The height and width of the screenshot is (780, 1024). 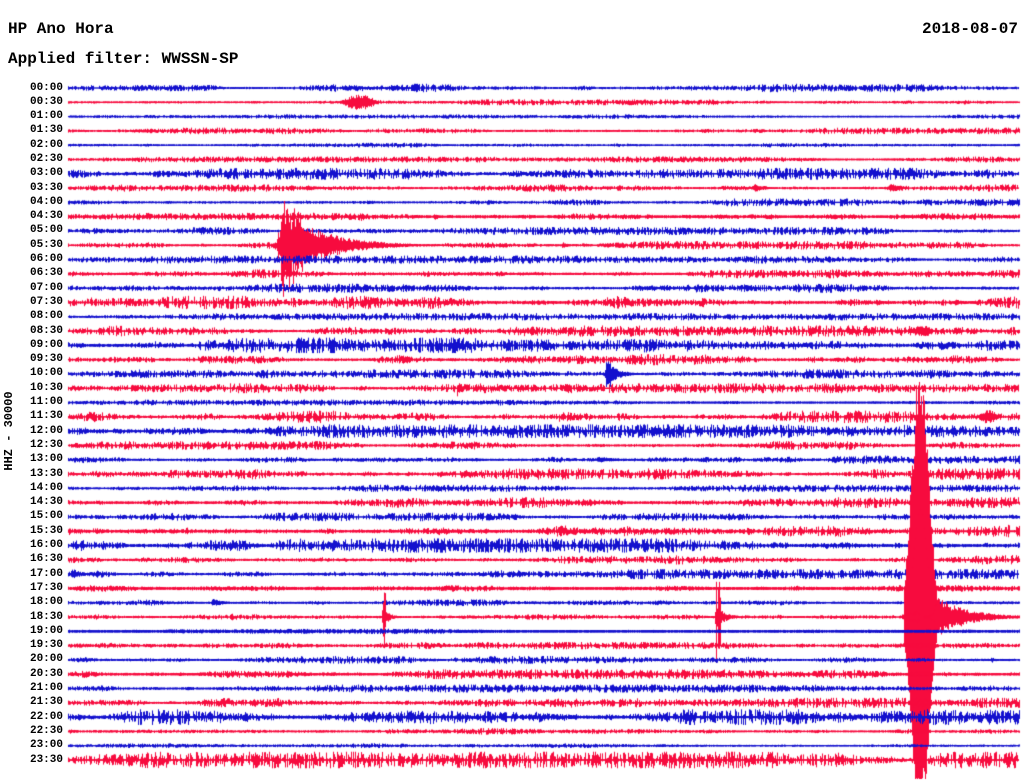 What do you see at coordinates (46, 587) in the screenshot?
I see `time-label-17:30: 17:30` at bounding box center [46, 587].